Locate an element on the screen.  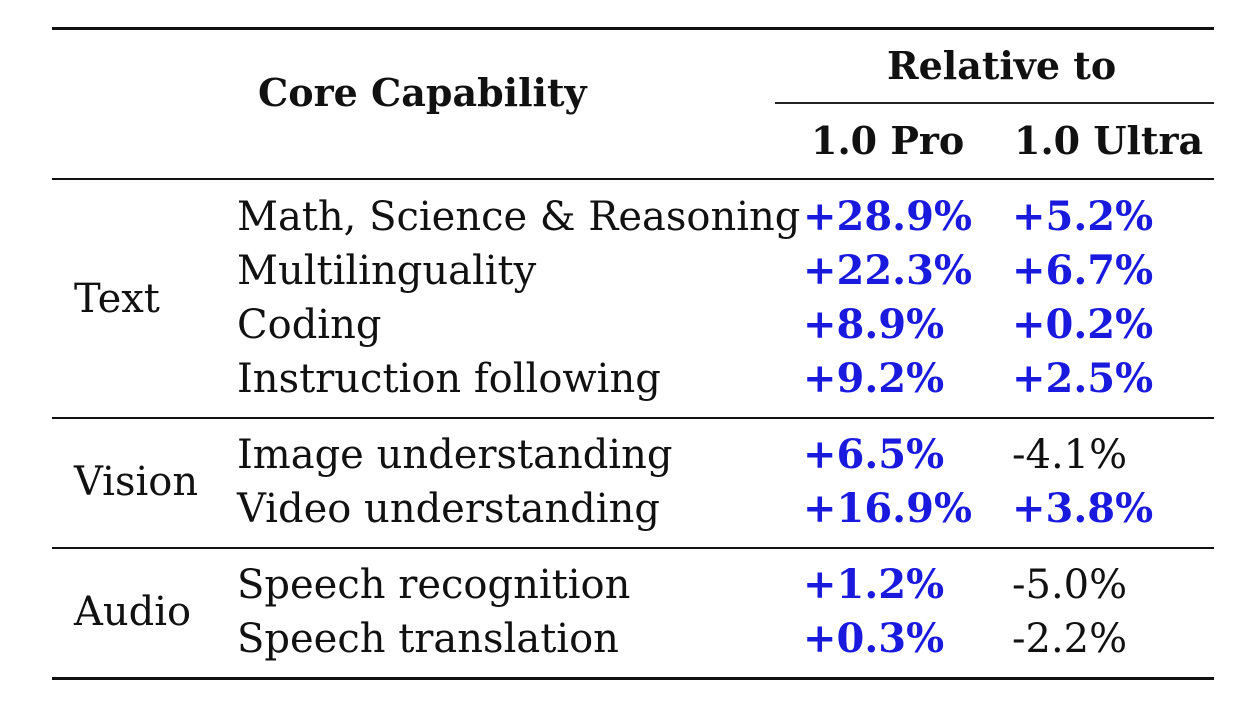
value-ultra: +3.8% is located at coordinates (1083, 508).